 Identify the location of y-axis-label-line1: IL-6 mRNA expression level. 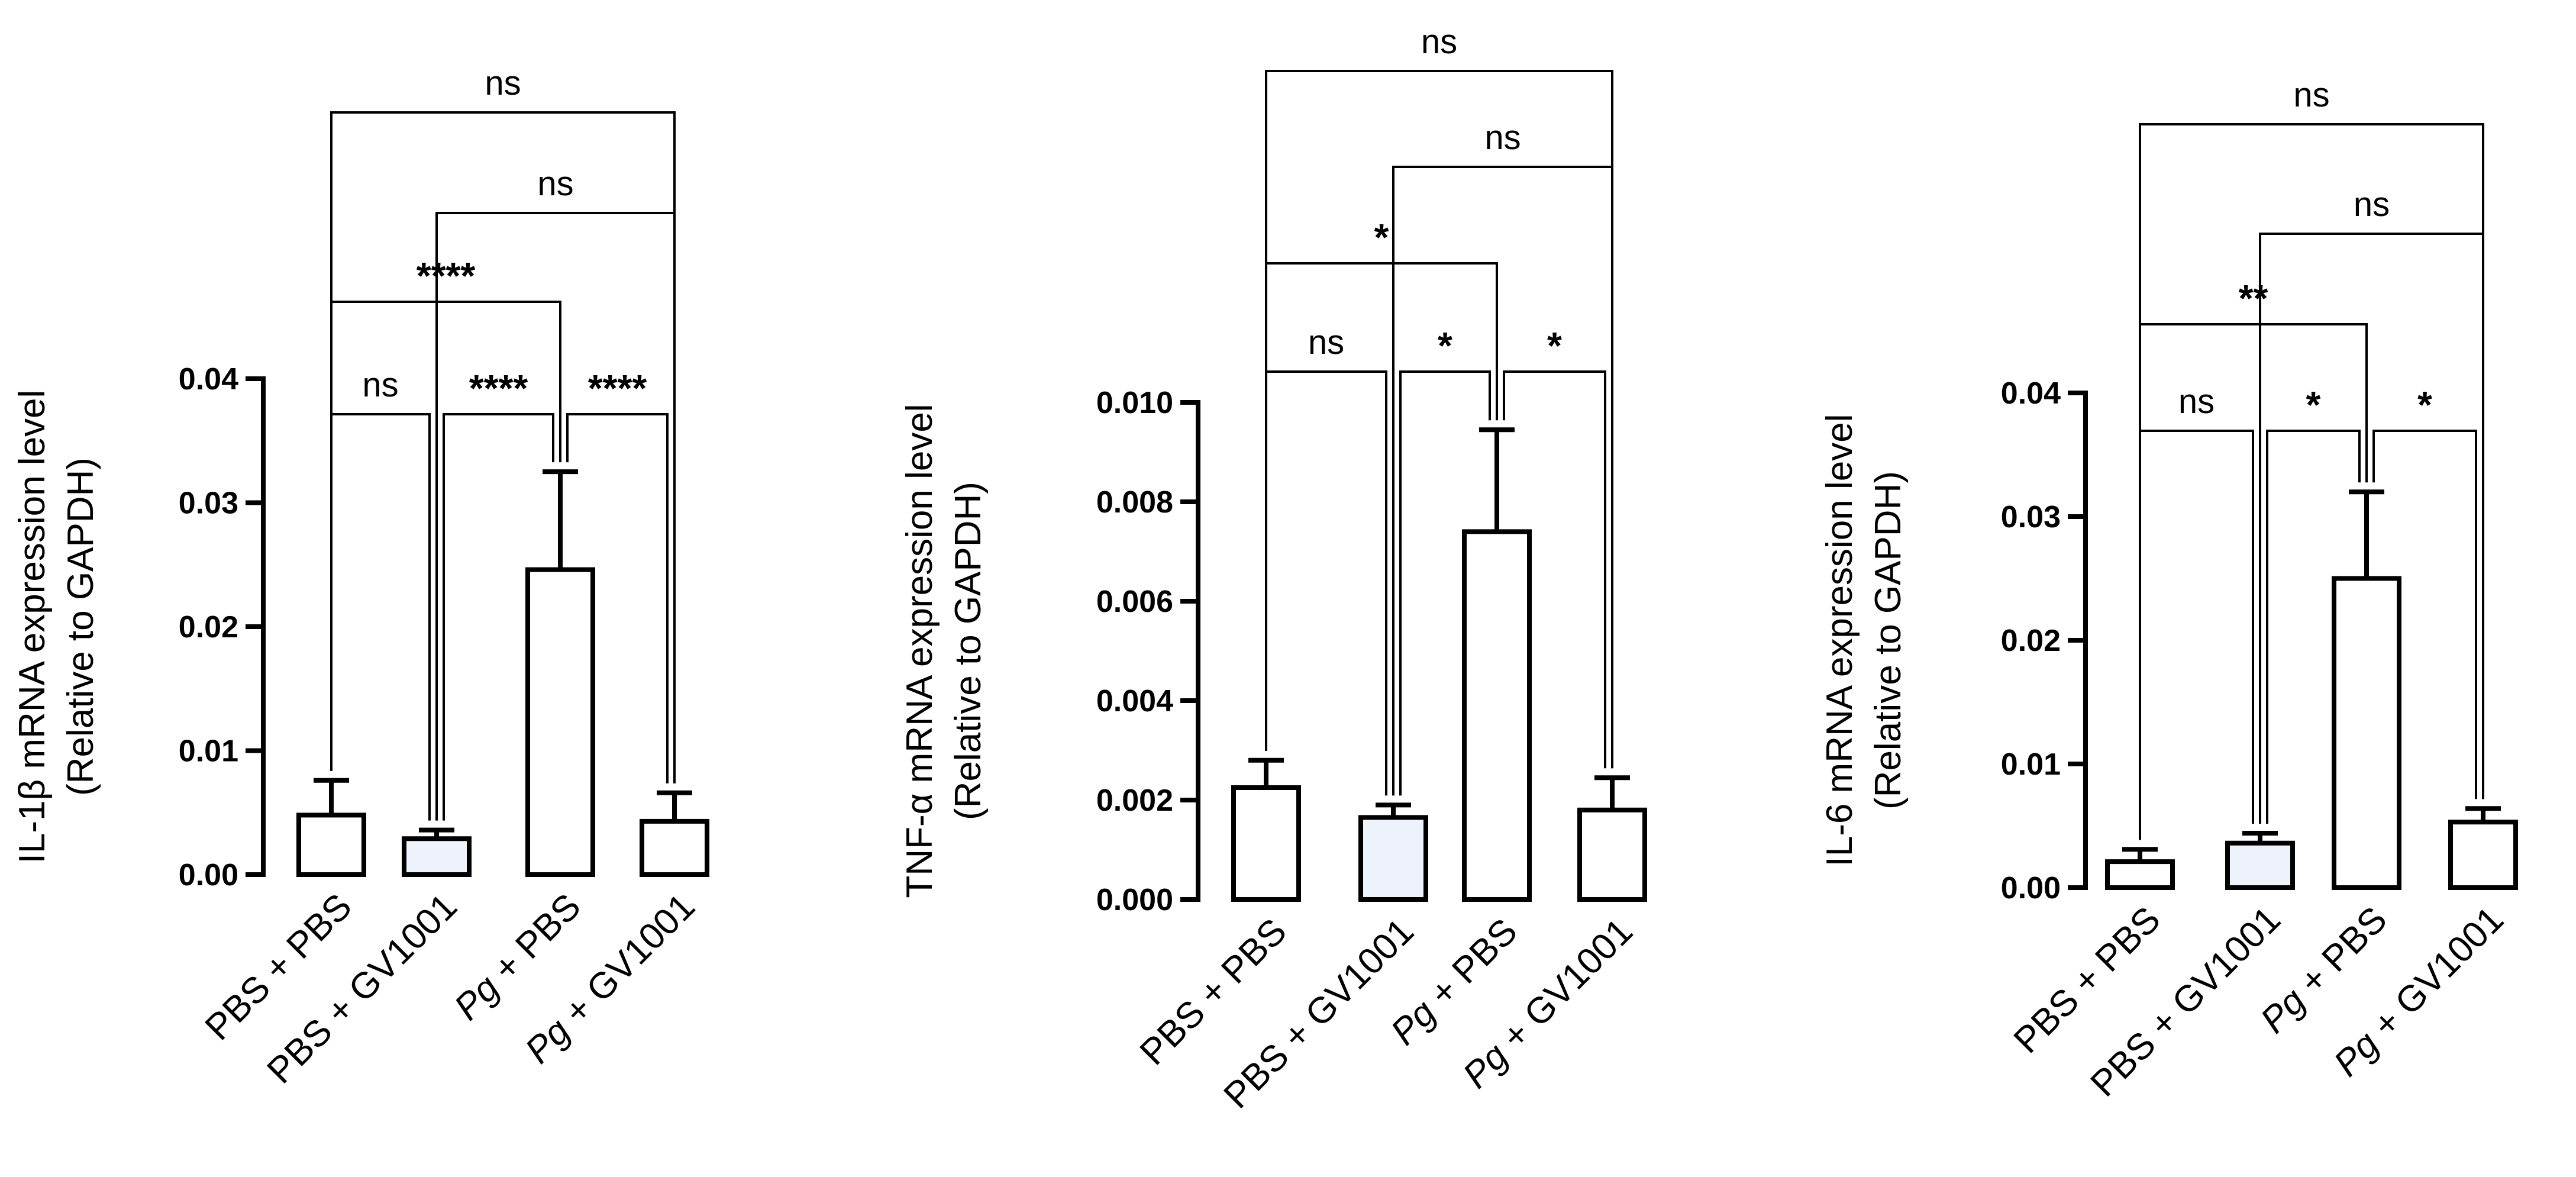
(1839, 641).